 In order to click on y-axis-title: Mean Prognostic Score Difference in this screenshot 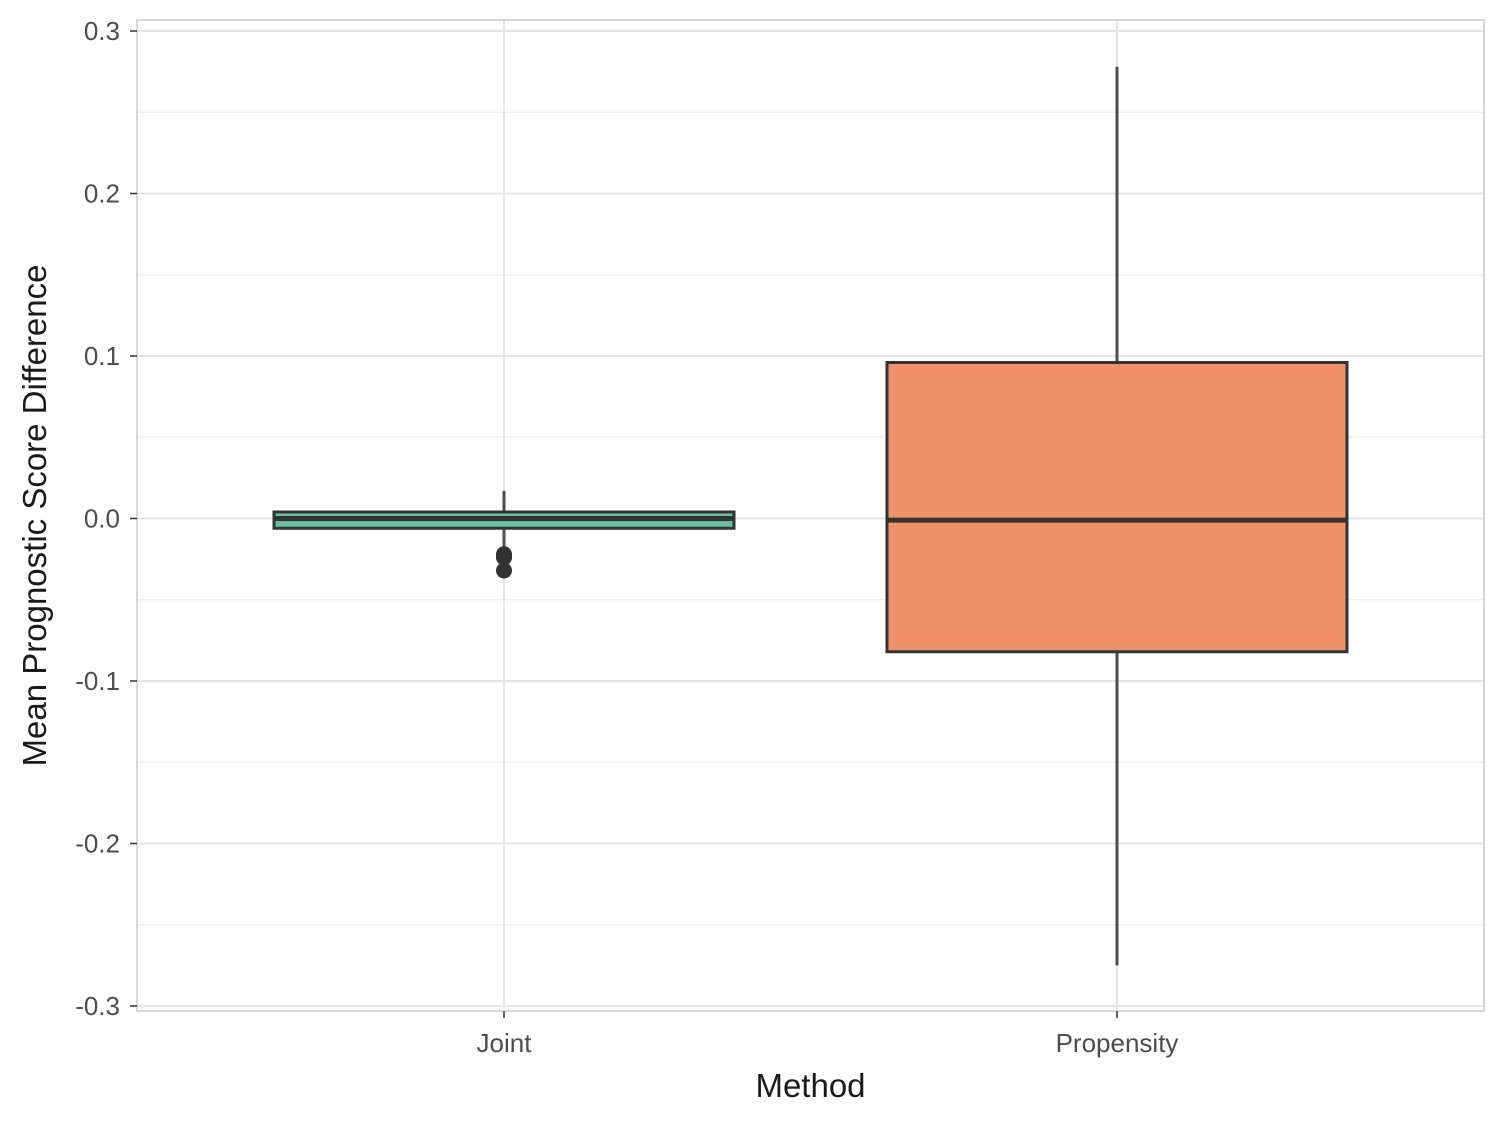, I will do `click(34, 516)`.